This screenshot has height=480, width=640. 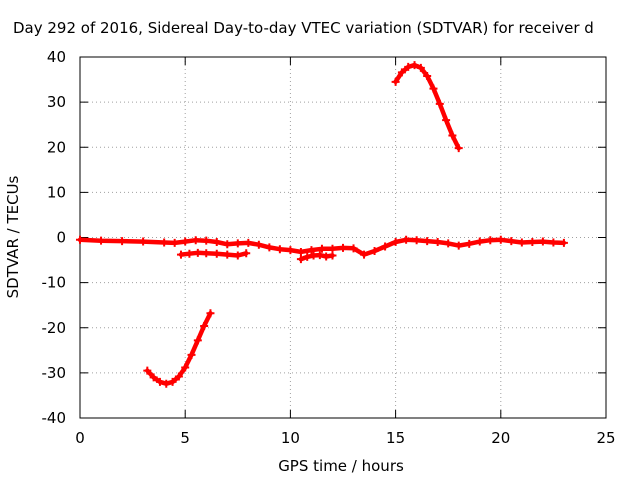 I want to click on x-tick-label: 25, so click(x=605, y=438).